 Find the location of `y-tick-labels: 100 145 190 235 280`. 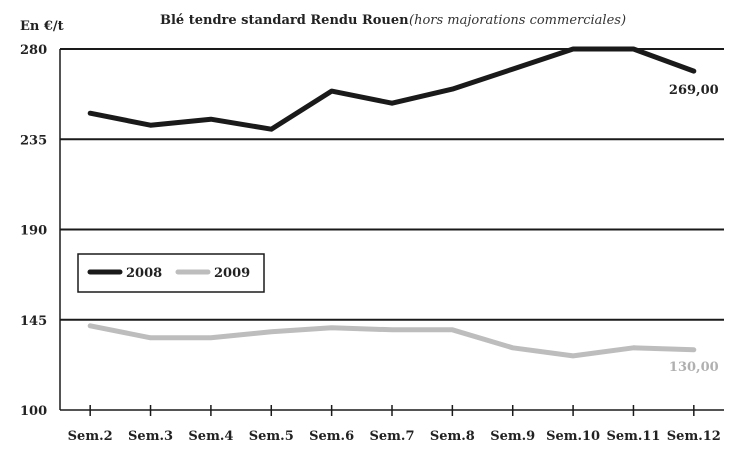

y-tick-labels: 100 145 190 235 280 is located at coordinates (33, 231).